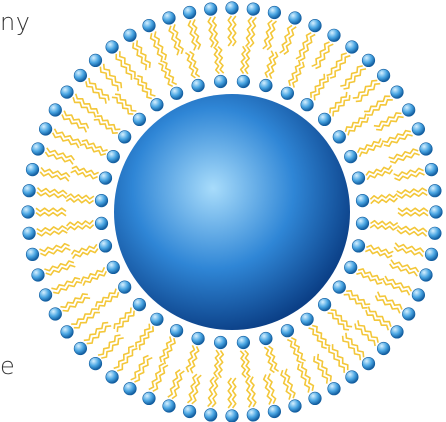 The height and width of the screenshot is (422, 446). Describe the element at coordinates (8, 366) in the screenshot. I see `text-fragment-bottom: e` at that location.